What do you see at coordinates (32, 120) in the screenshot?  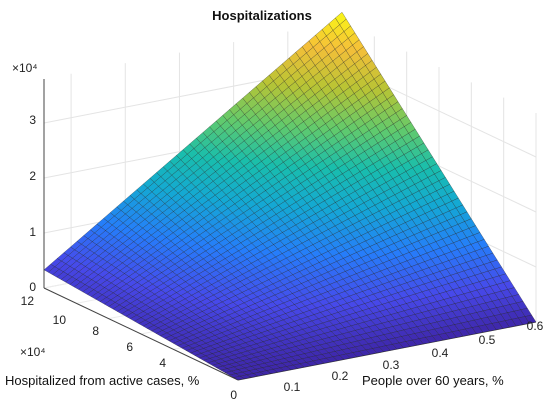 I see `z-tick-label: 3` at bounding box center [32, 120].